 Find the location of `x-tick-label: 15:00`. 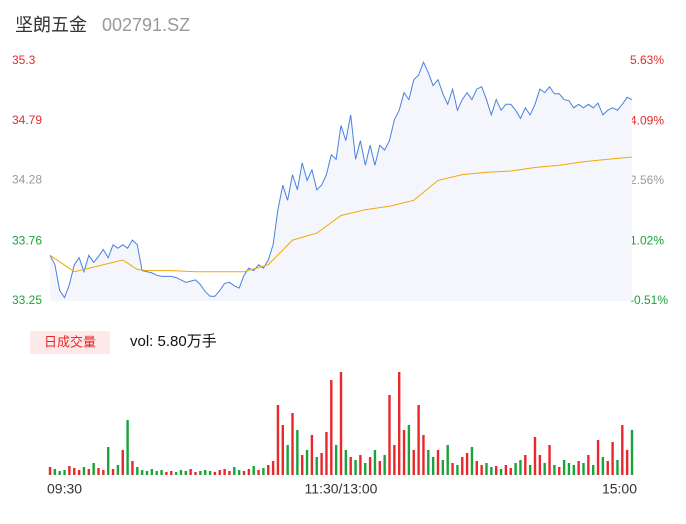

x-tick-label: 15:00 is located at coordinates (619, 489).